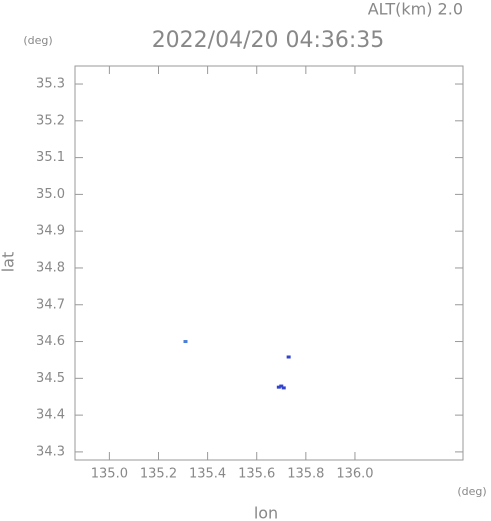  I want to click on x-tick-label: 135.6, so click(256, 474).